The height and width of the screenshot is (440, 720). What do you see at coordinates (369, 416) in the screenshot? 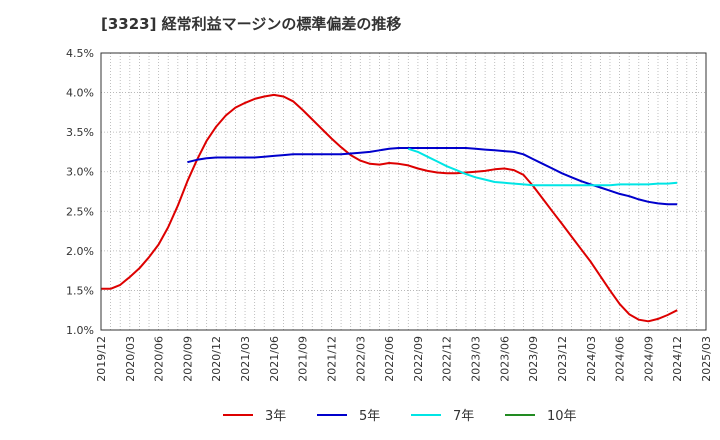
I see `legend-label: 5年` at bounding box center [369, 416].